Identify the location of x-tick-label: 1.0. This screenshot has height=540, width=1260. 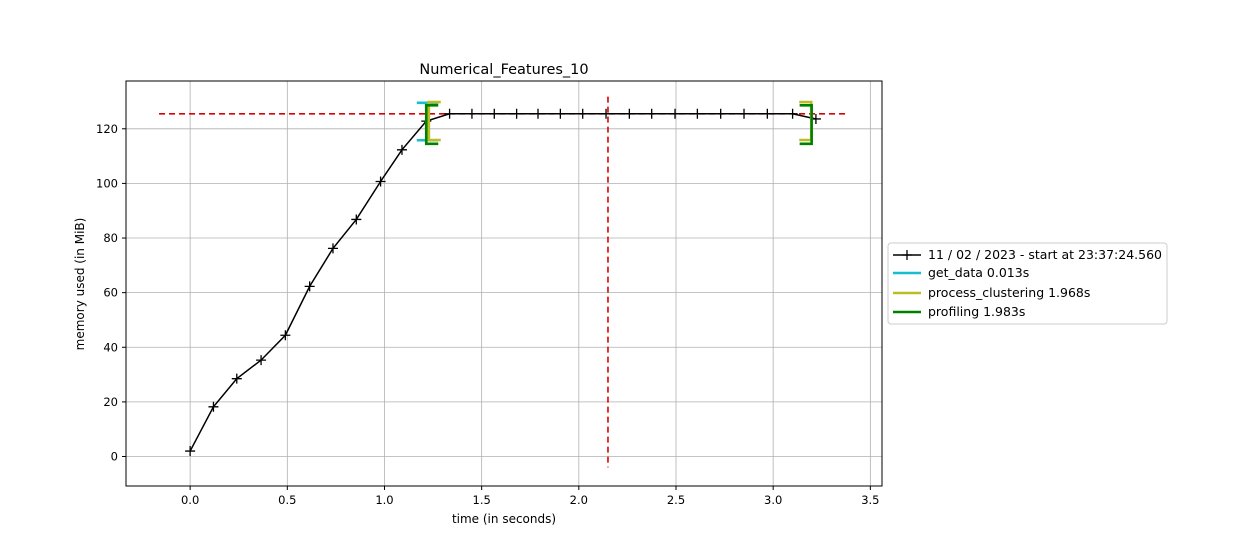
(384, 500).